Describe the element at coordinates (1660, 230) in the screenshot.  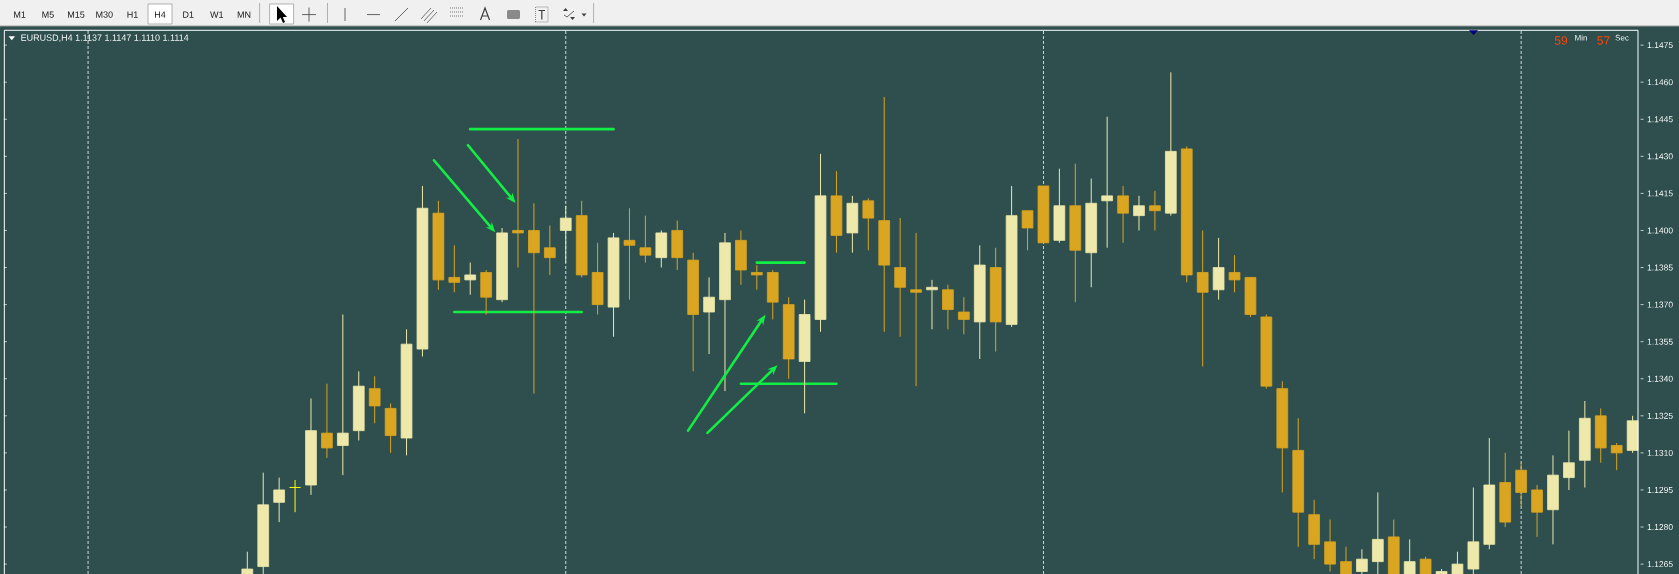
I see `y-tick-label: 1.1400` at that location.